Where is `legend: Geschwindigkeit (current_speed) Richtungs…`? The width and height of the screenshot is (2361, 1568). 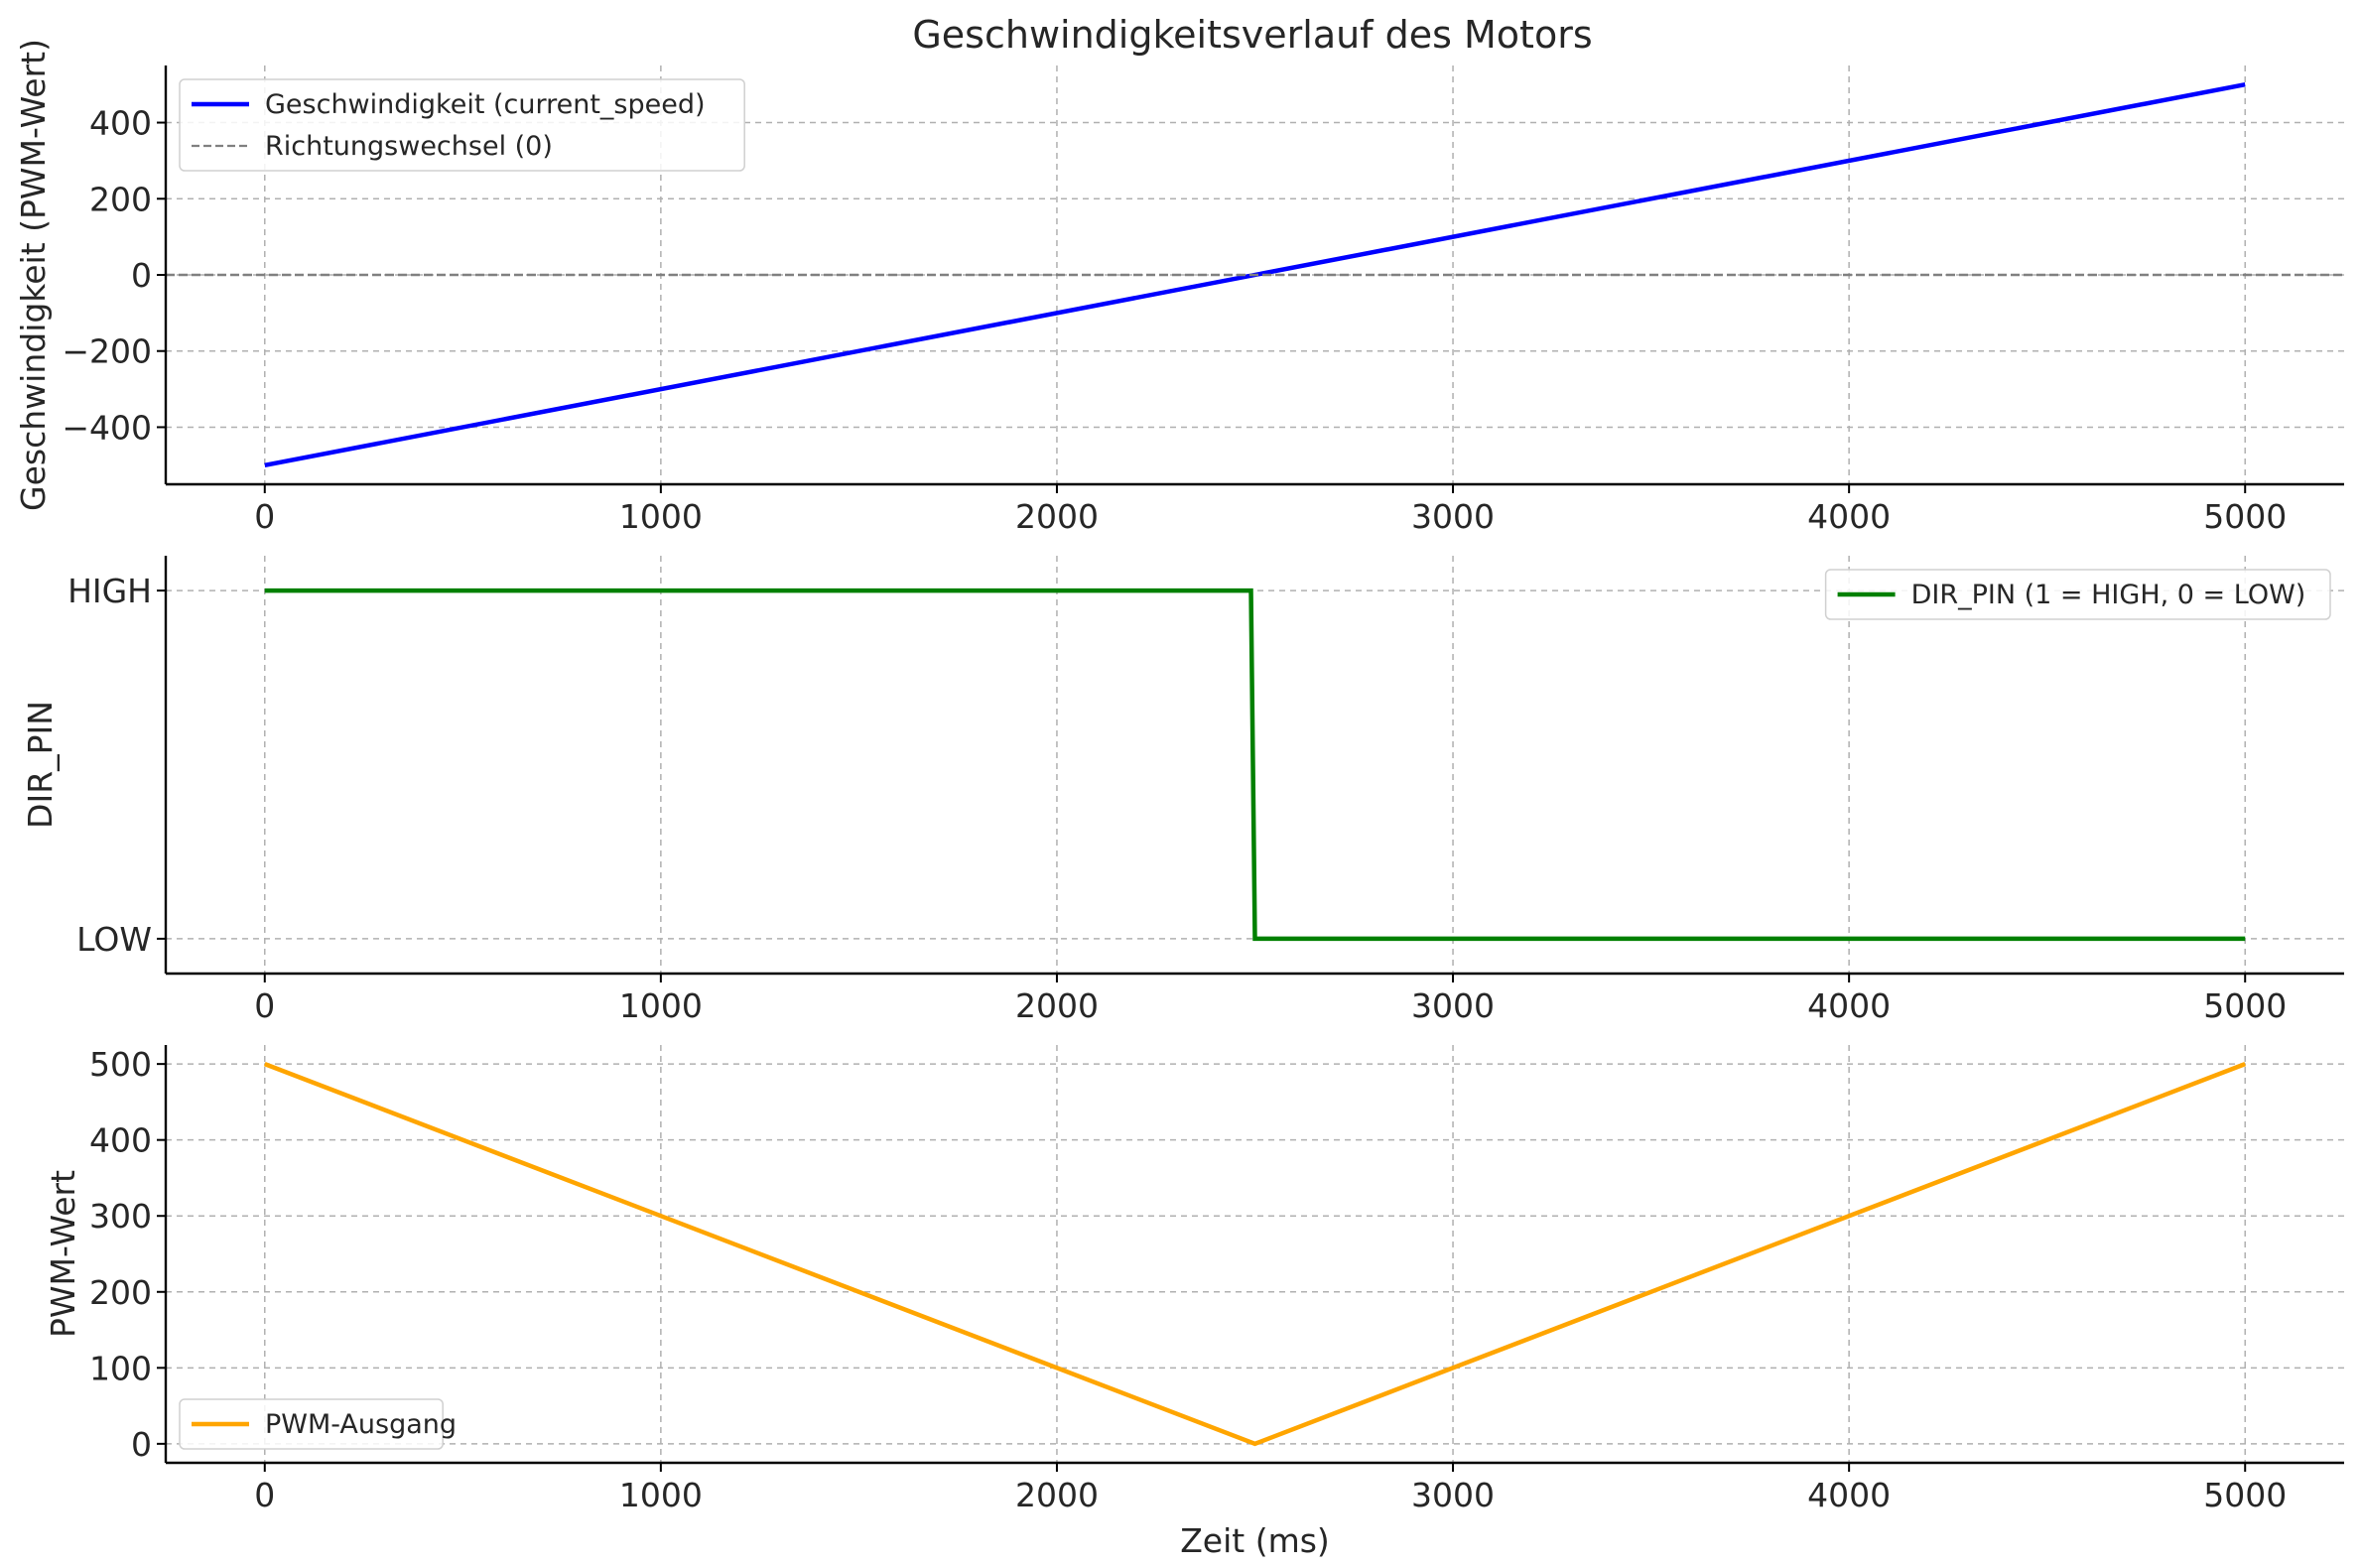
legend: Geschwindigkeit (current_speed) Richtungs… is located at coordinates (462, 125).